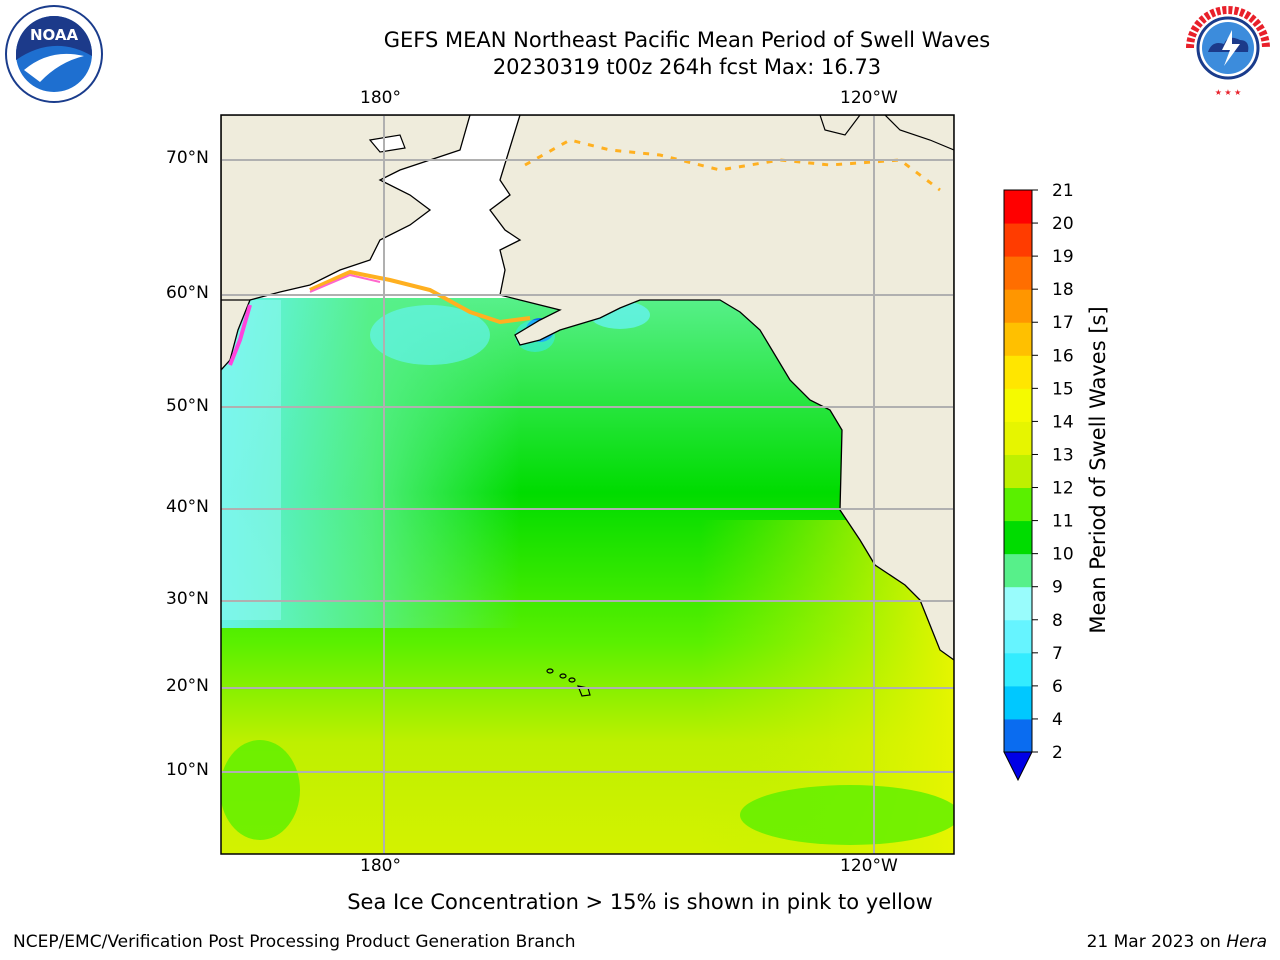 The width and height of the screenshot is (1280, 960). Describe the element at coordinates (1057, 753) in the screenshot. I see `colorbar-tick-label: 2` at that location.